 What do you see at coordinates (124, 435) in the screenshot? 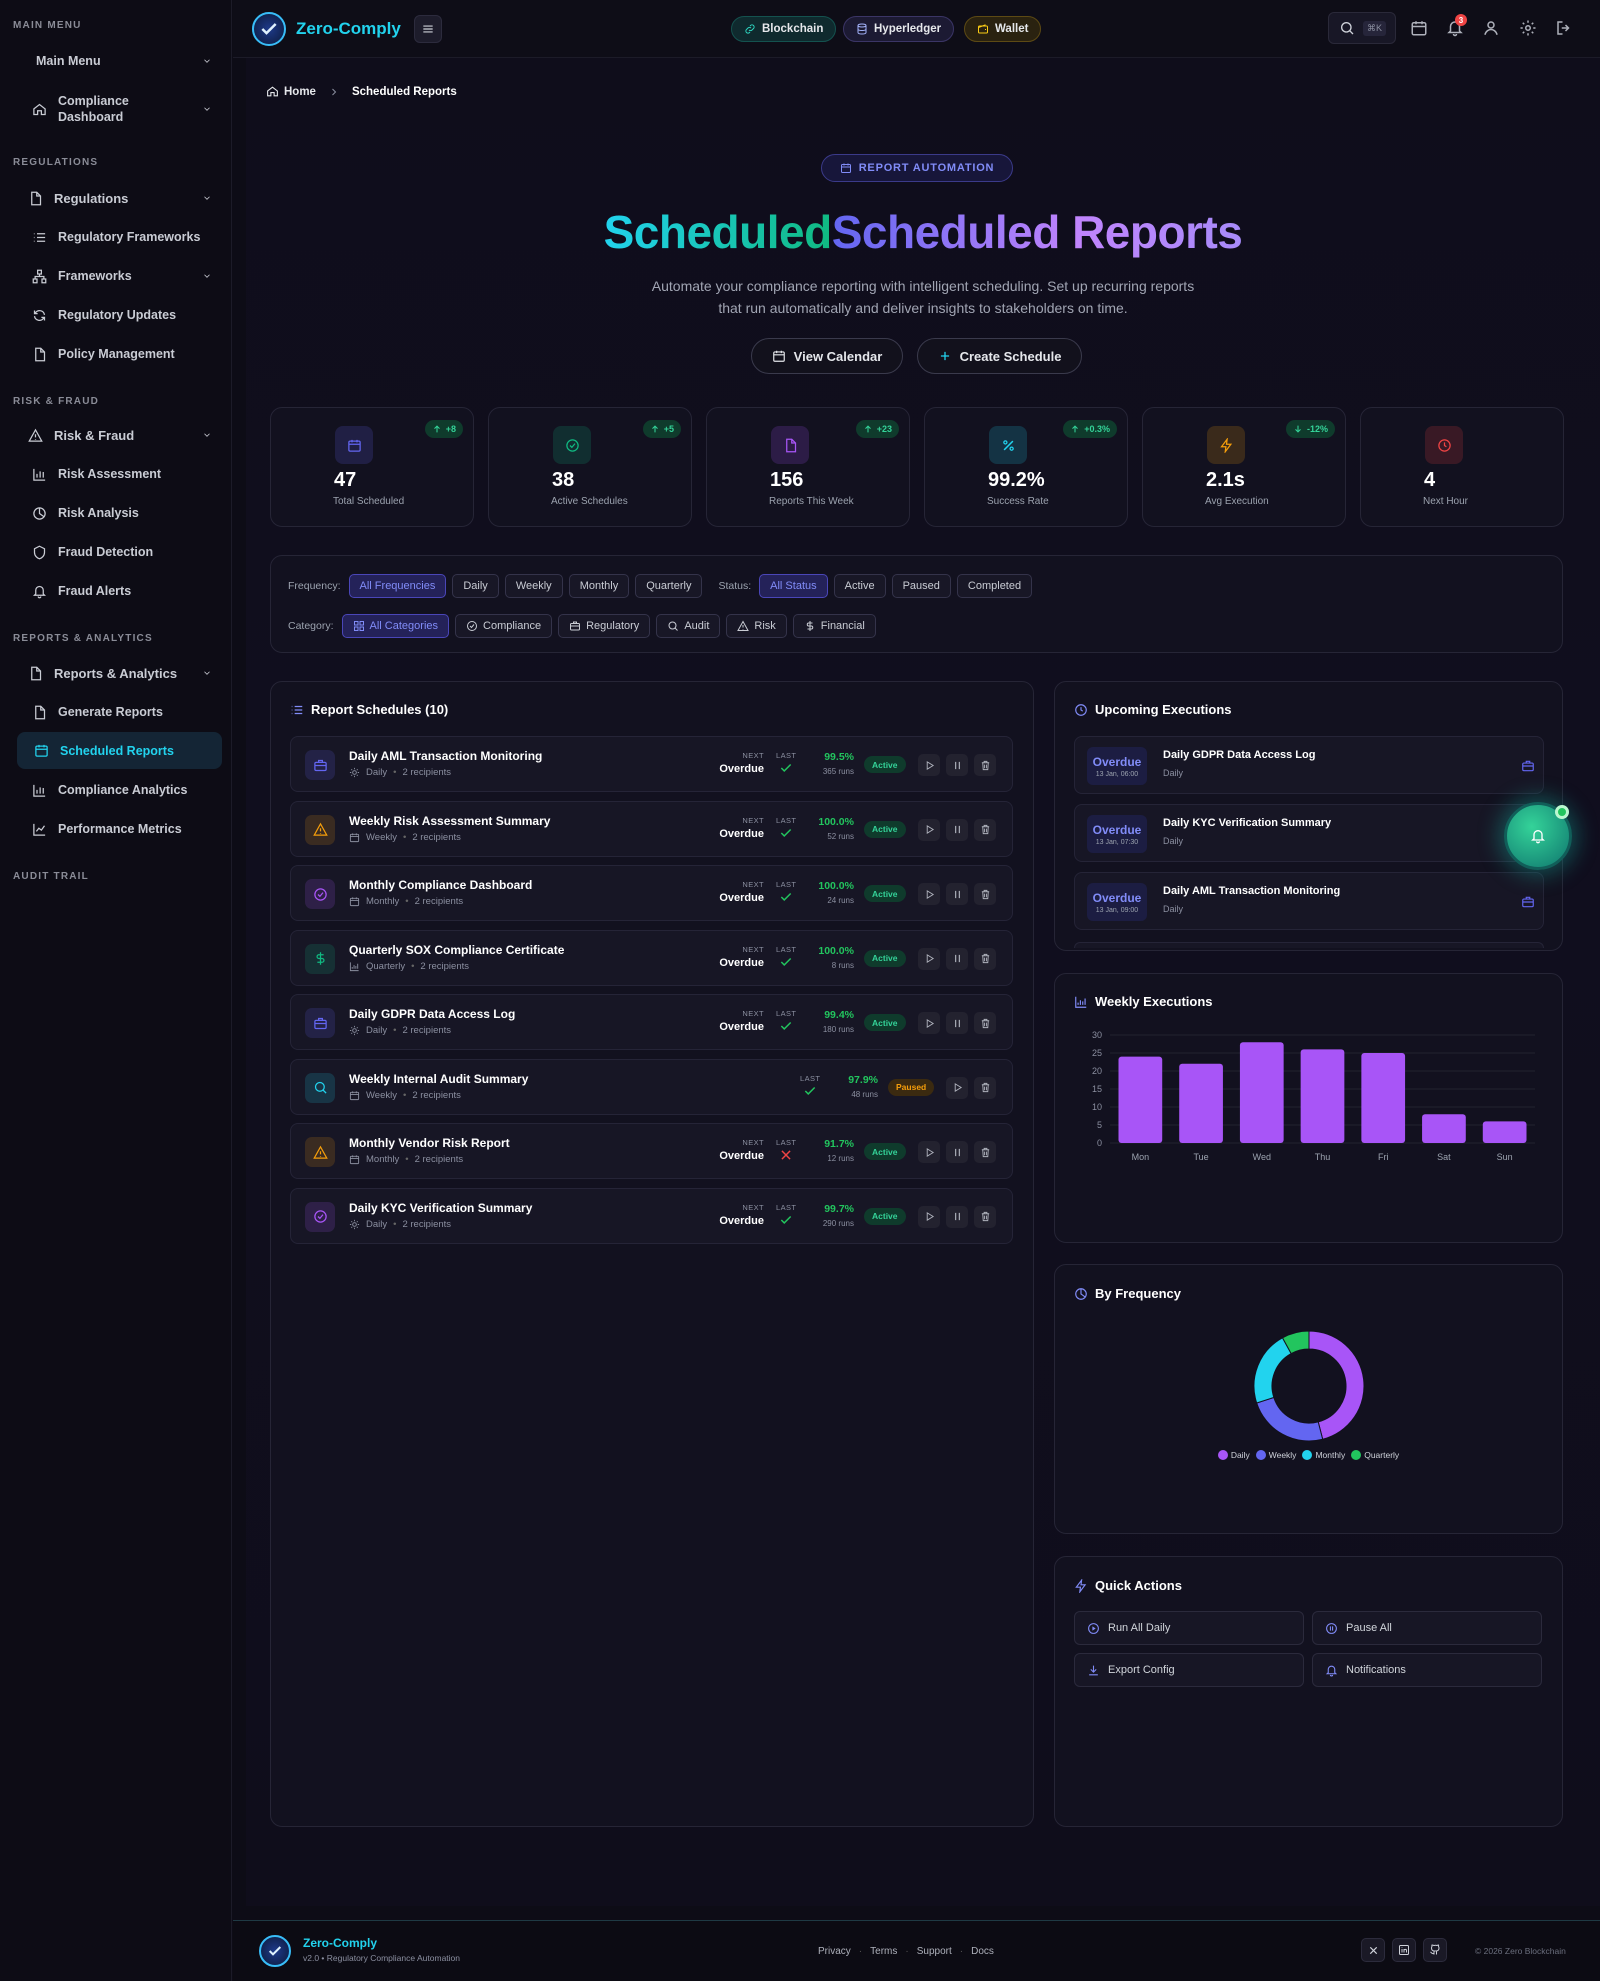
I see `sidebar-item-risk-fraud: Risk & Fraud` at bounding box center [124, 435].